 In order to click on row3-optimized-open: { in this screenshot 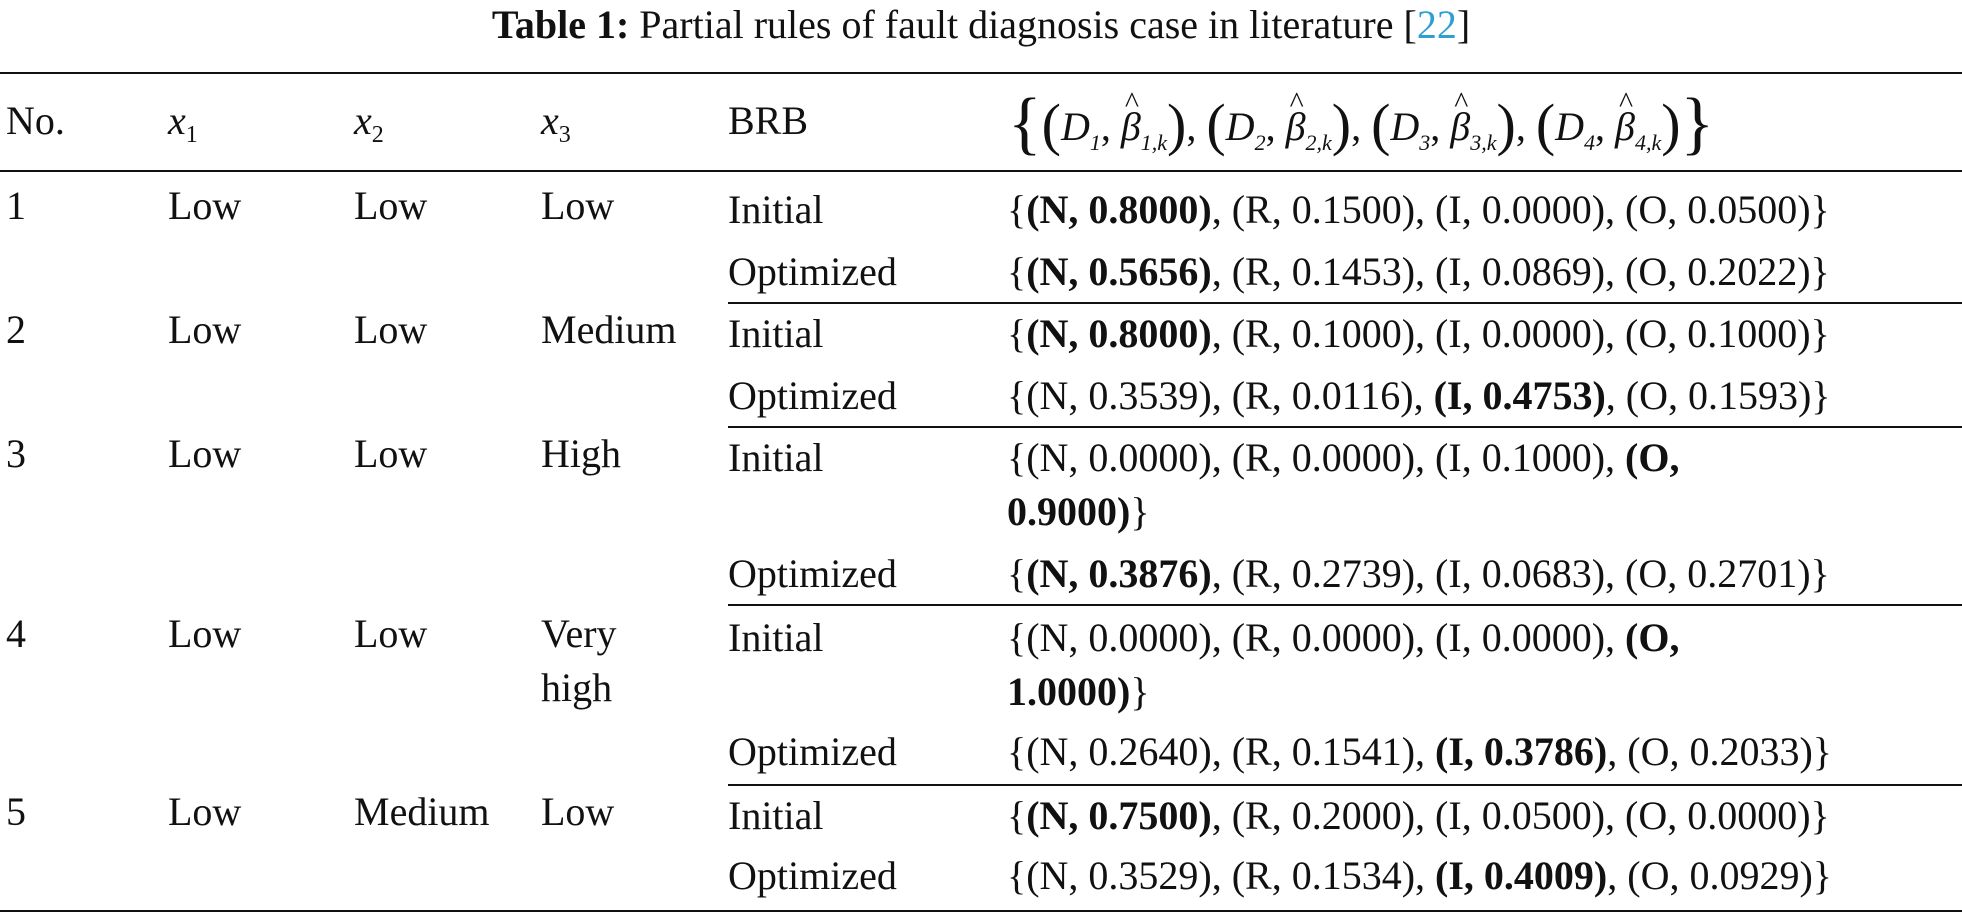, I will do `click(1017, 573)`.